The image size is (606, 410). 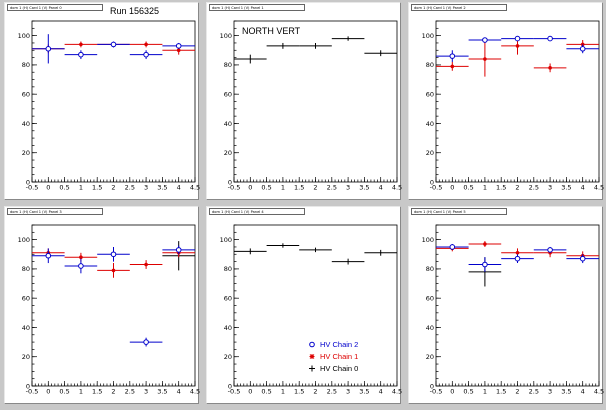 What do you see at coordinates (36, 8) in the screenshot?
I see `pad-title: dom 1 (H) Card 1 (V) Panel 0` at bounding box center [36, 8].